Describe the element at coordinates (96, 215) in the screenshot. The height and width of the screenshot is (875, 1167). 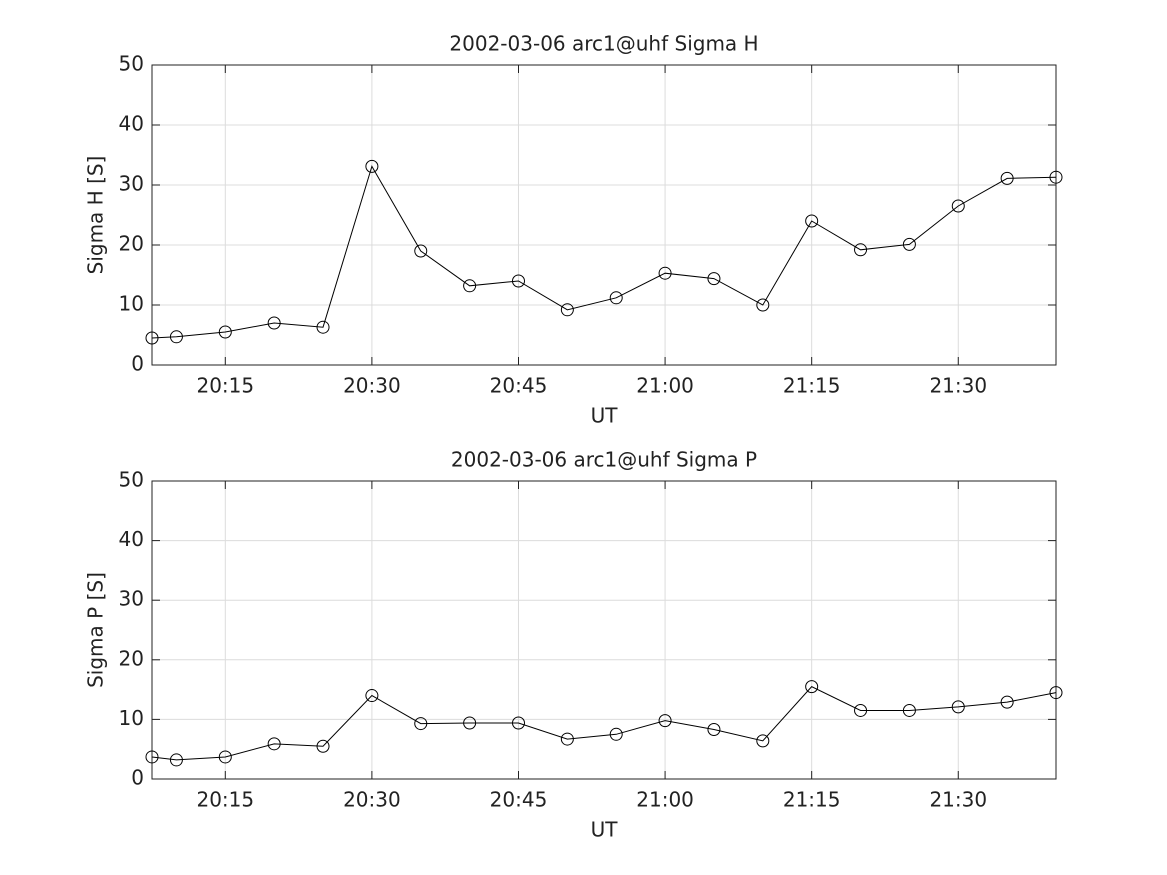
I see `y-axis-label: Sigma H [S]` at that location.